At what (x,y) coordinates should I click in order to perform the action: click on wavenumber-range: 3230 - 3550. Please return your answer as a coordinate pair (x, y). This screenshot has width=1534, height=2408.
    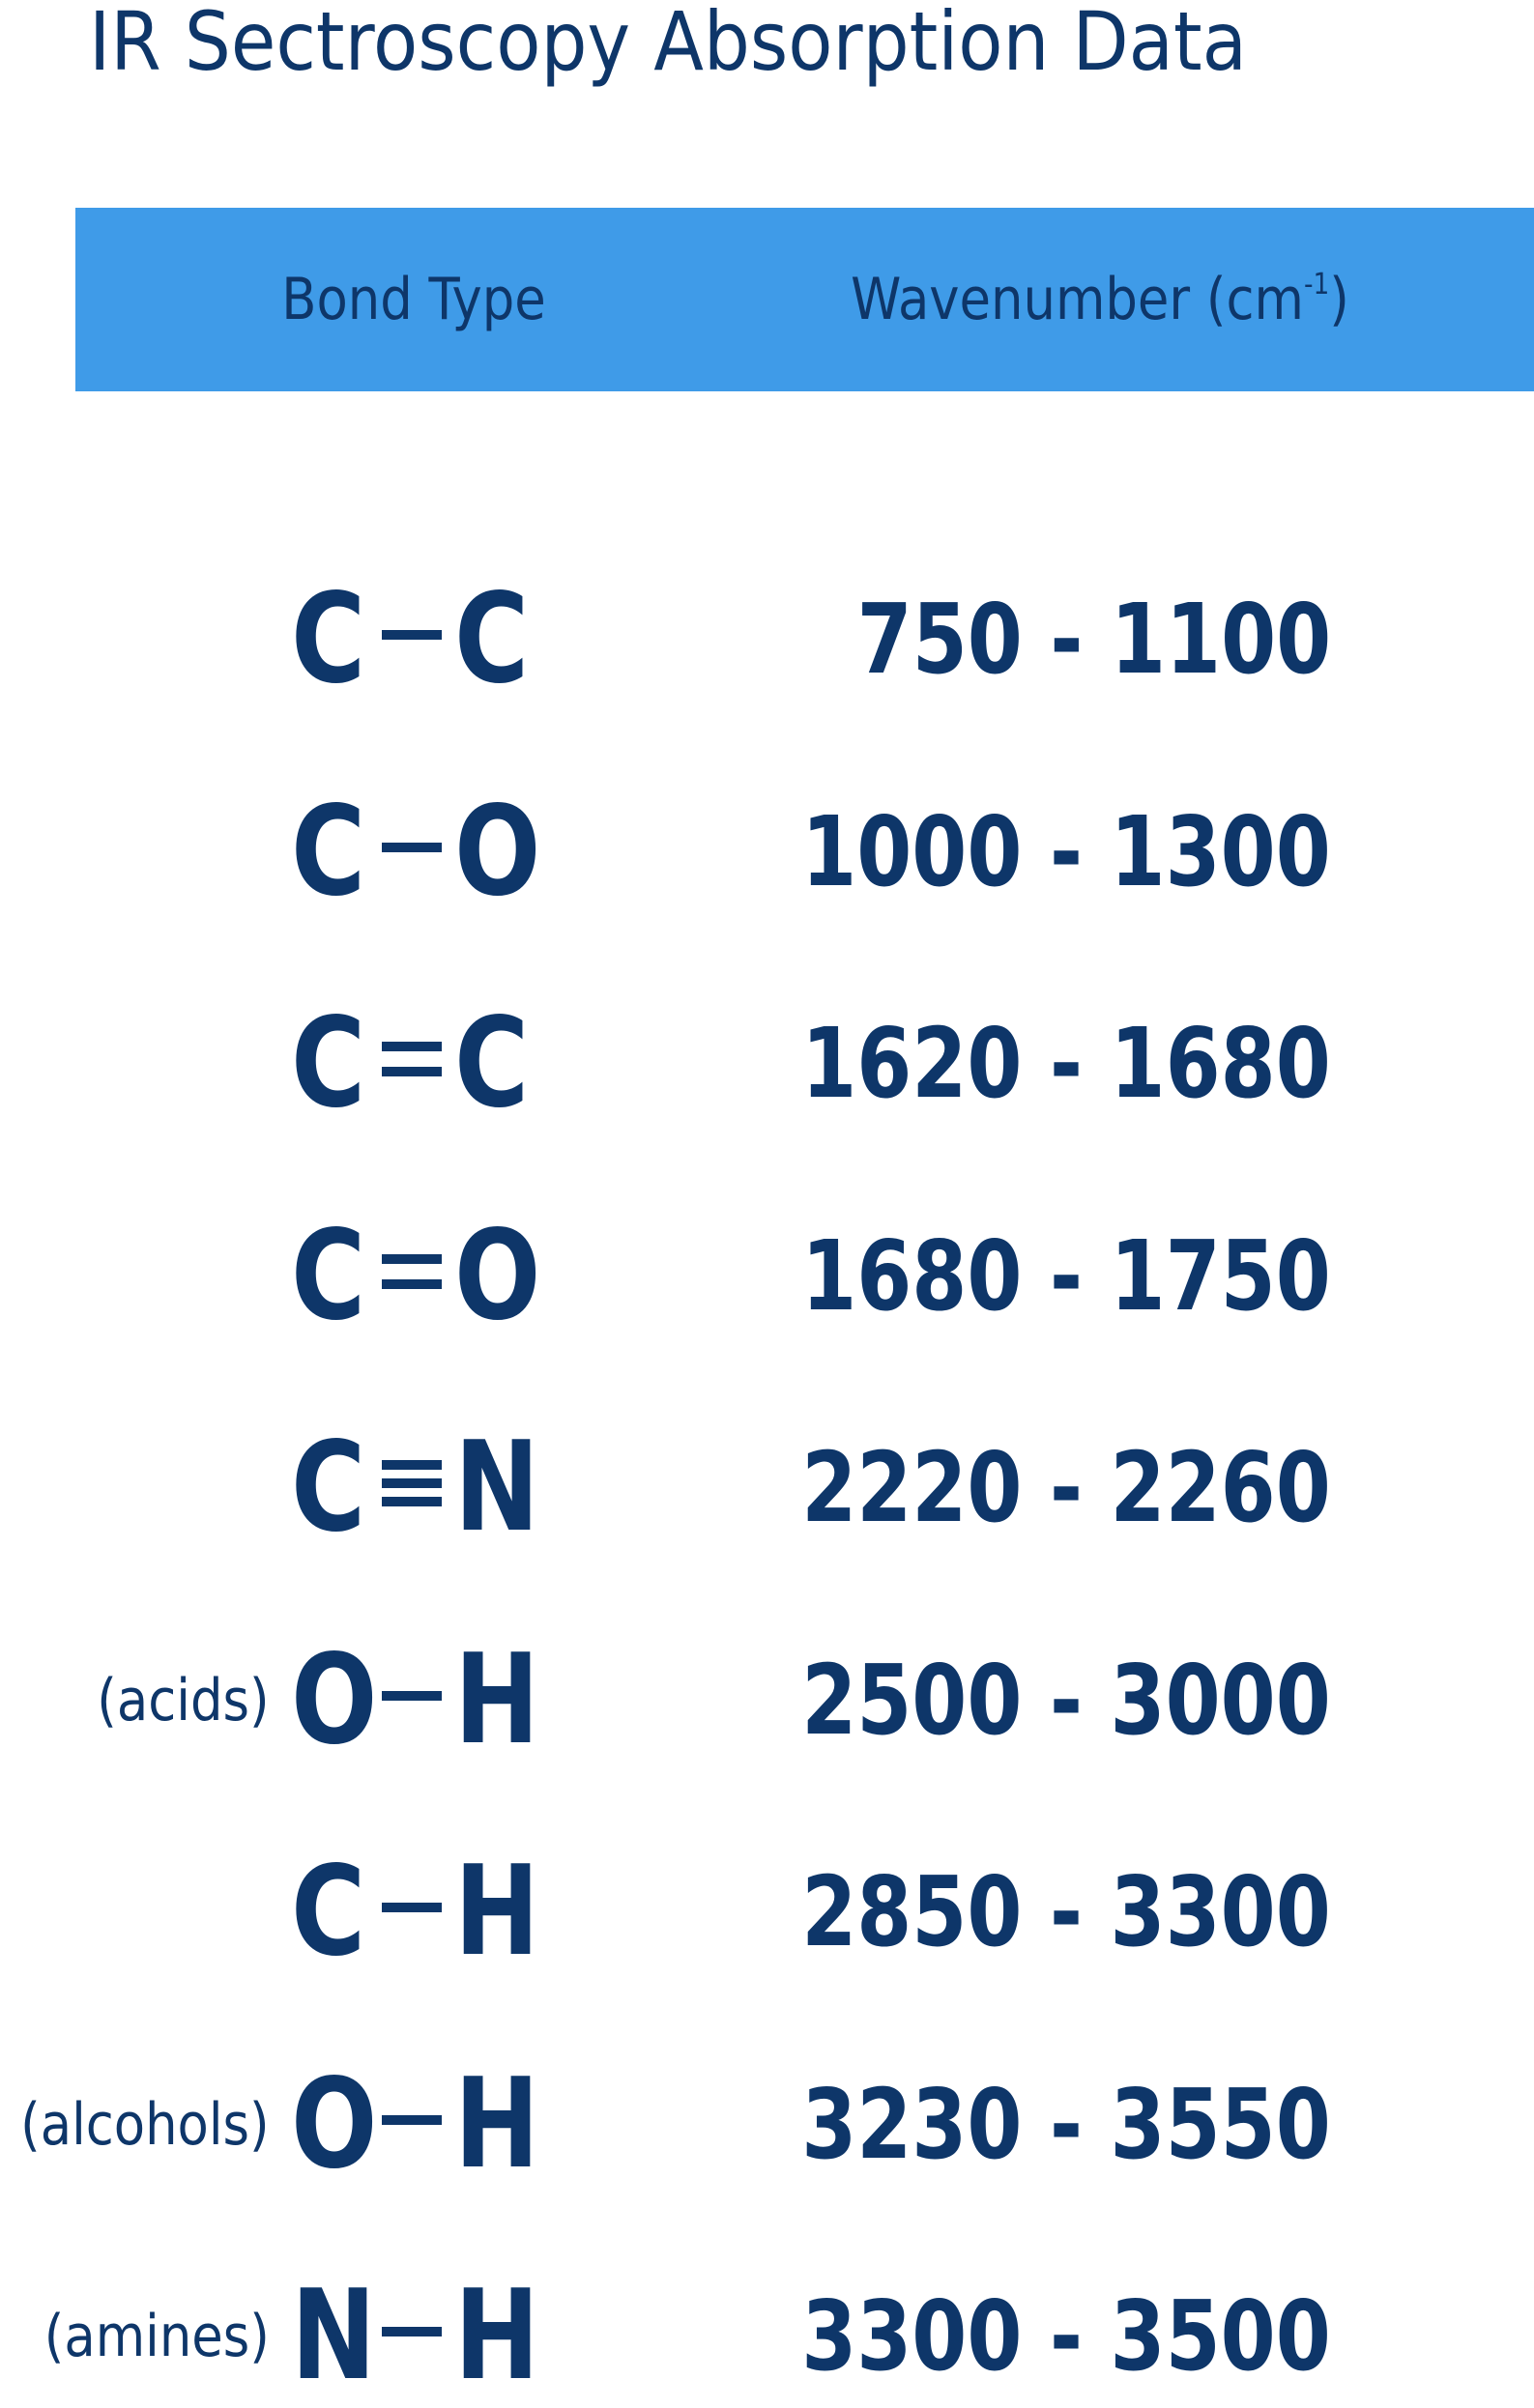
    Looking at the image, I should click on (1066, 2124).